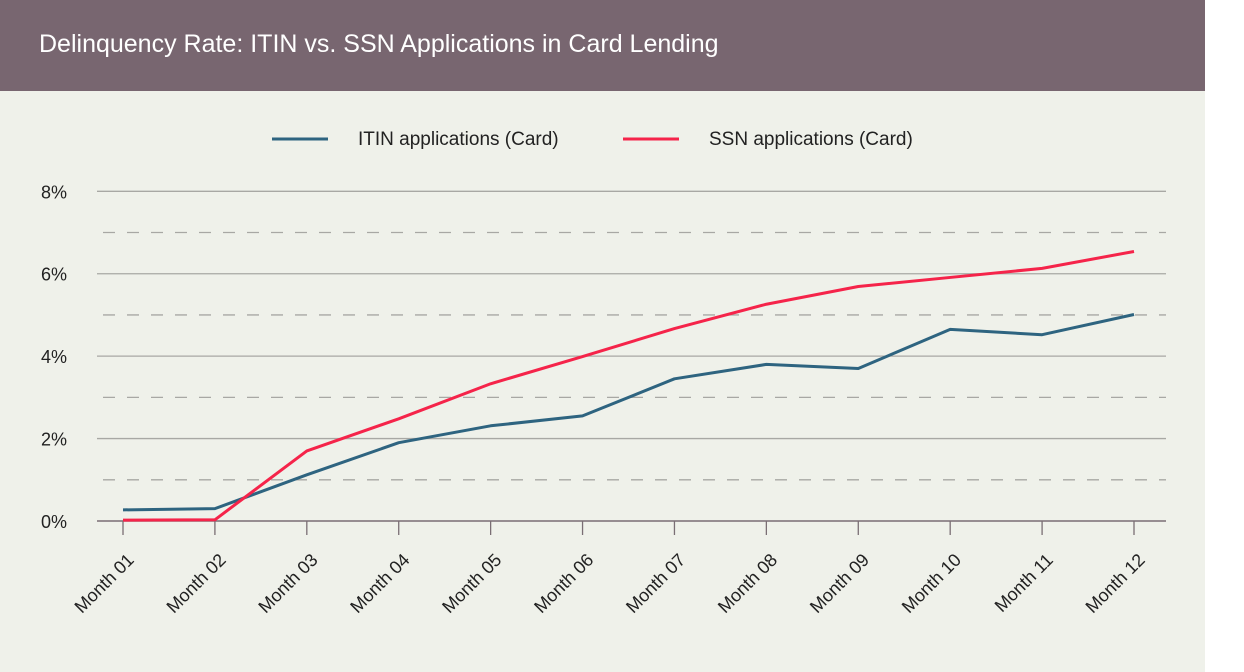  What do you see at coordinates (1024, 583) in the screenshot?
I see `x-tick-label: Month 11` at bounding box center [1024, 583].